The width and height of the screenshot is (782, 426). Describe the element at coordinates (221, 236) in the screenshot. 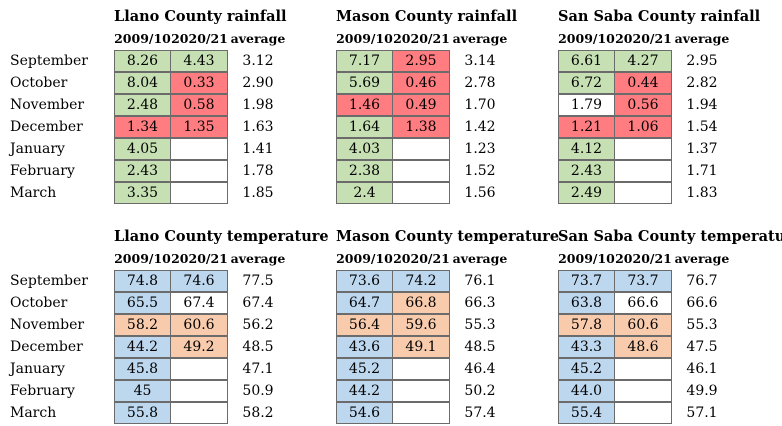

I see `table-title: Llano County temperature` at that location.